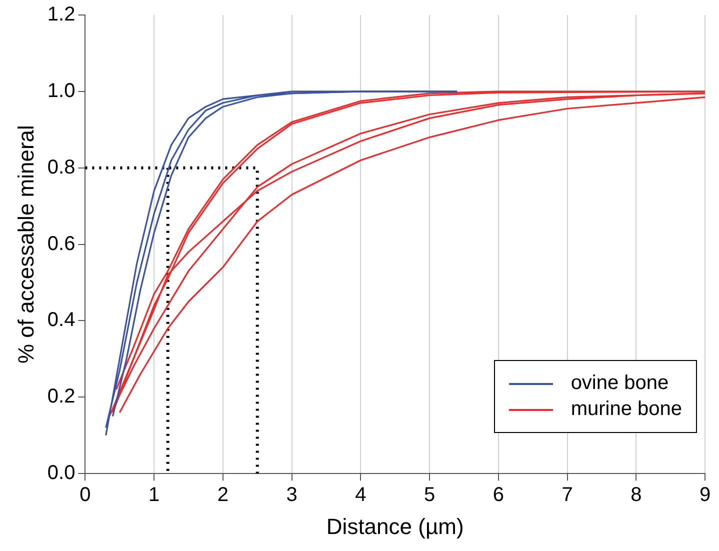  Describe the element at coordinates (567, 495) in the screenshot. I see `x-tick-label: 7` at that location.